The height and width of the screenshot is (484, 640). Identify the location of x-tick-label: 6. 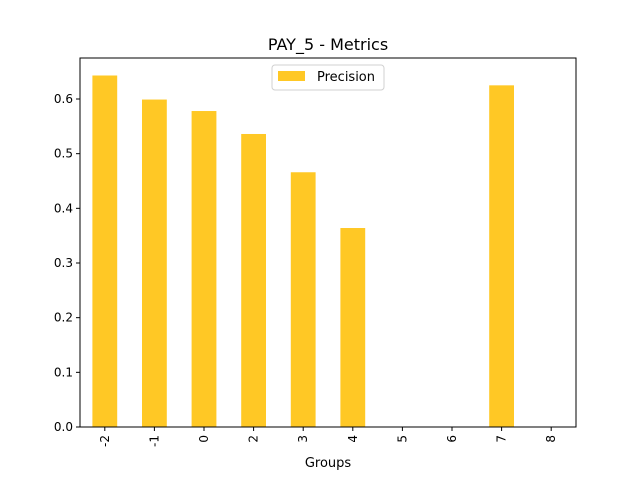
(452, 439).